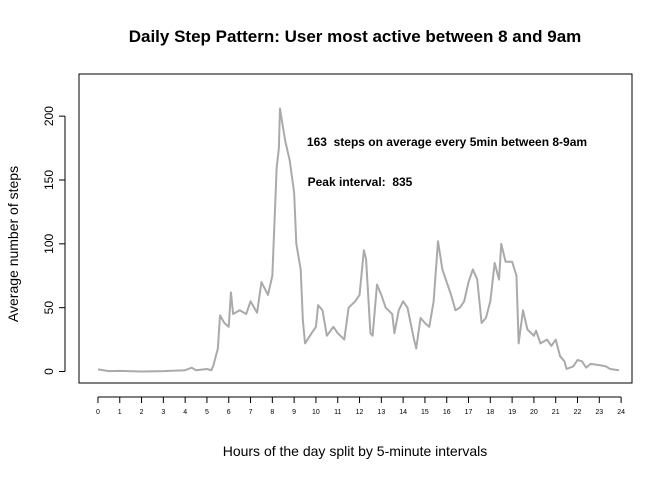 Image resolution: width=672 pixels, height=480 pixels. What do you see at coordinates (272, 412) in the screenshot?
I see `x-tick-label: 8` at bounding box center [272, 412].